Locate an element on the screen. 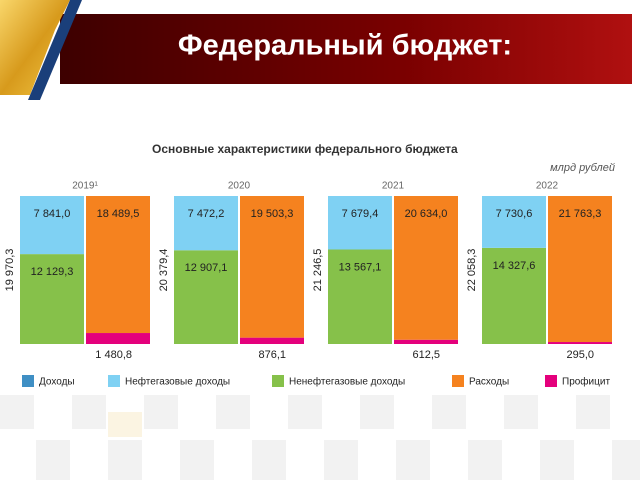 The image size is (640, 485). value-label: 18 489,5 is located at coordinates (118, 214).